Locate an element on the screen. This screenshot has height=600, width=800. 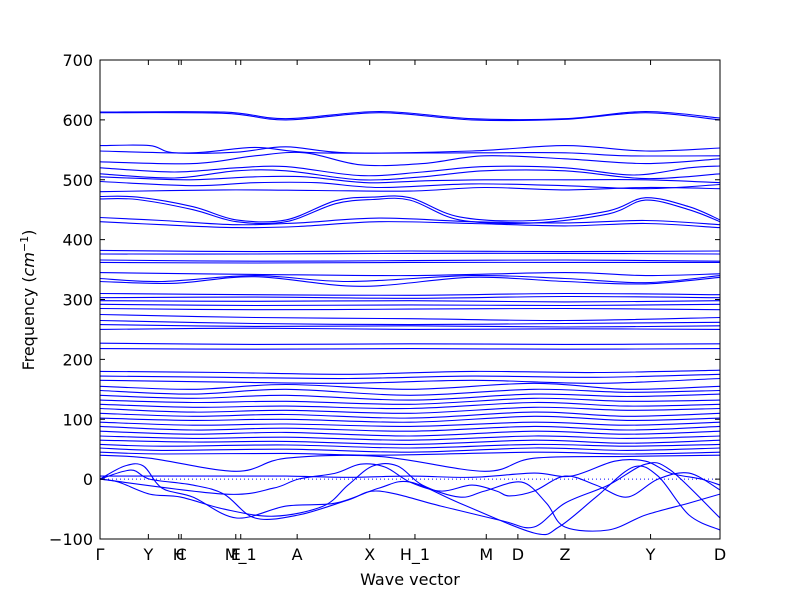
y-axis-label-close: ) is located at coordinates (28, 233).